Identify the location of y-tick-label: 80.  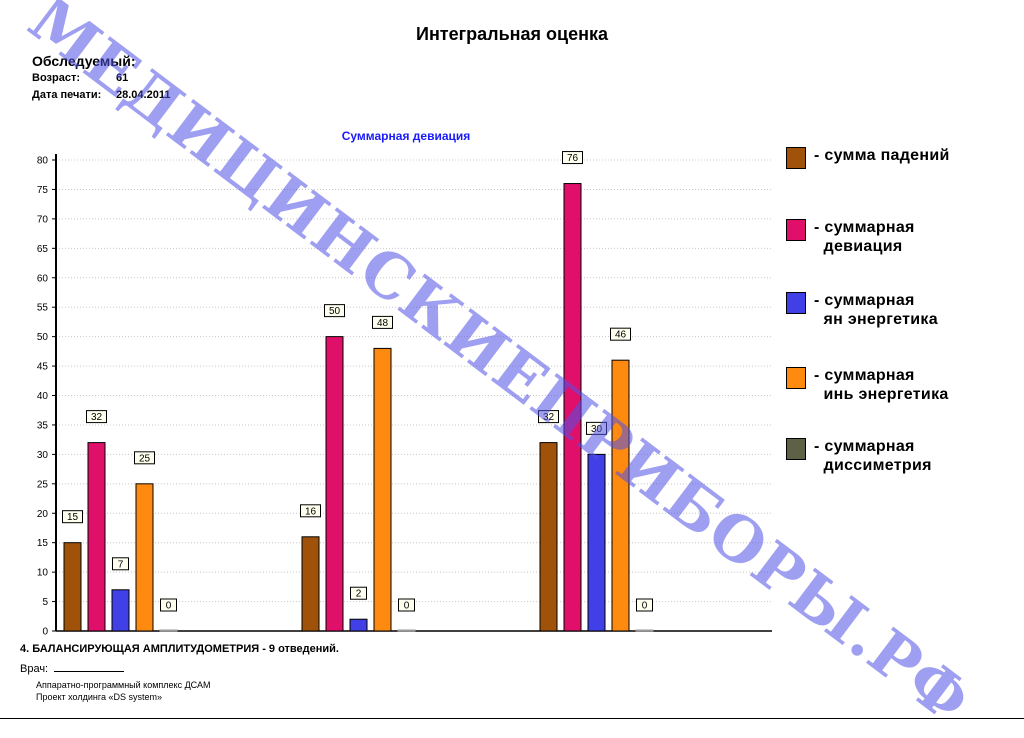
(43, 161).